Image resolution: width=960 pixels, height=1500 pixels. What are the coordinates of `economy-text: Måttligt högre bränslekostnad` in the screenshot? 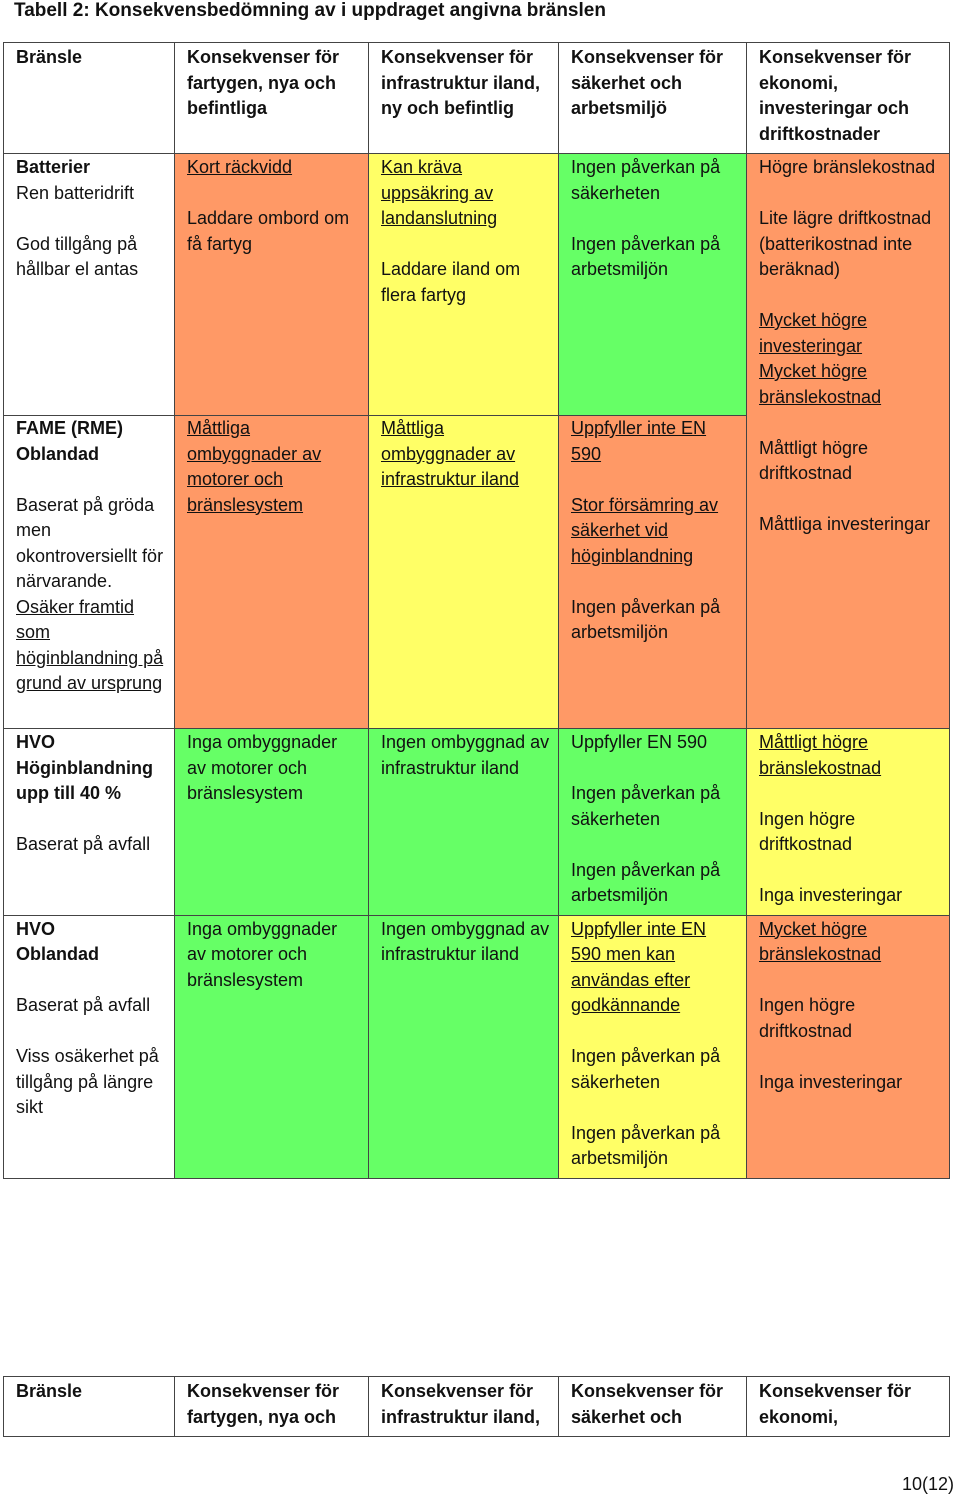 It's located at (820, 755).